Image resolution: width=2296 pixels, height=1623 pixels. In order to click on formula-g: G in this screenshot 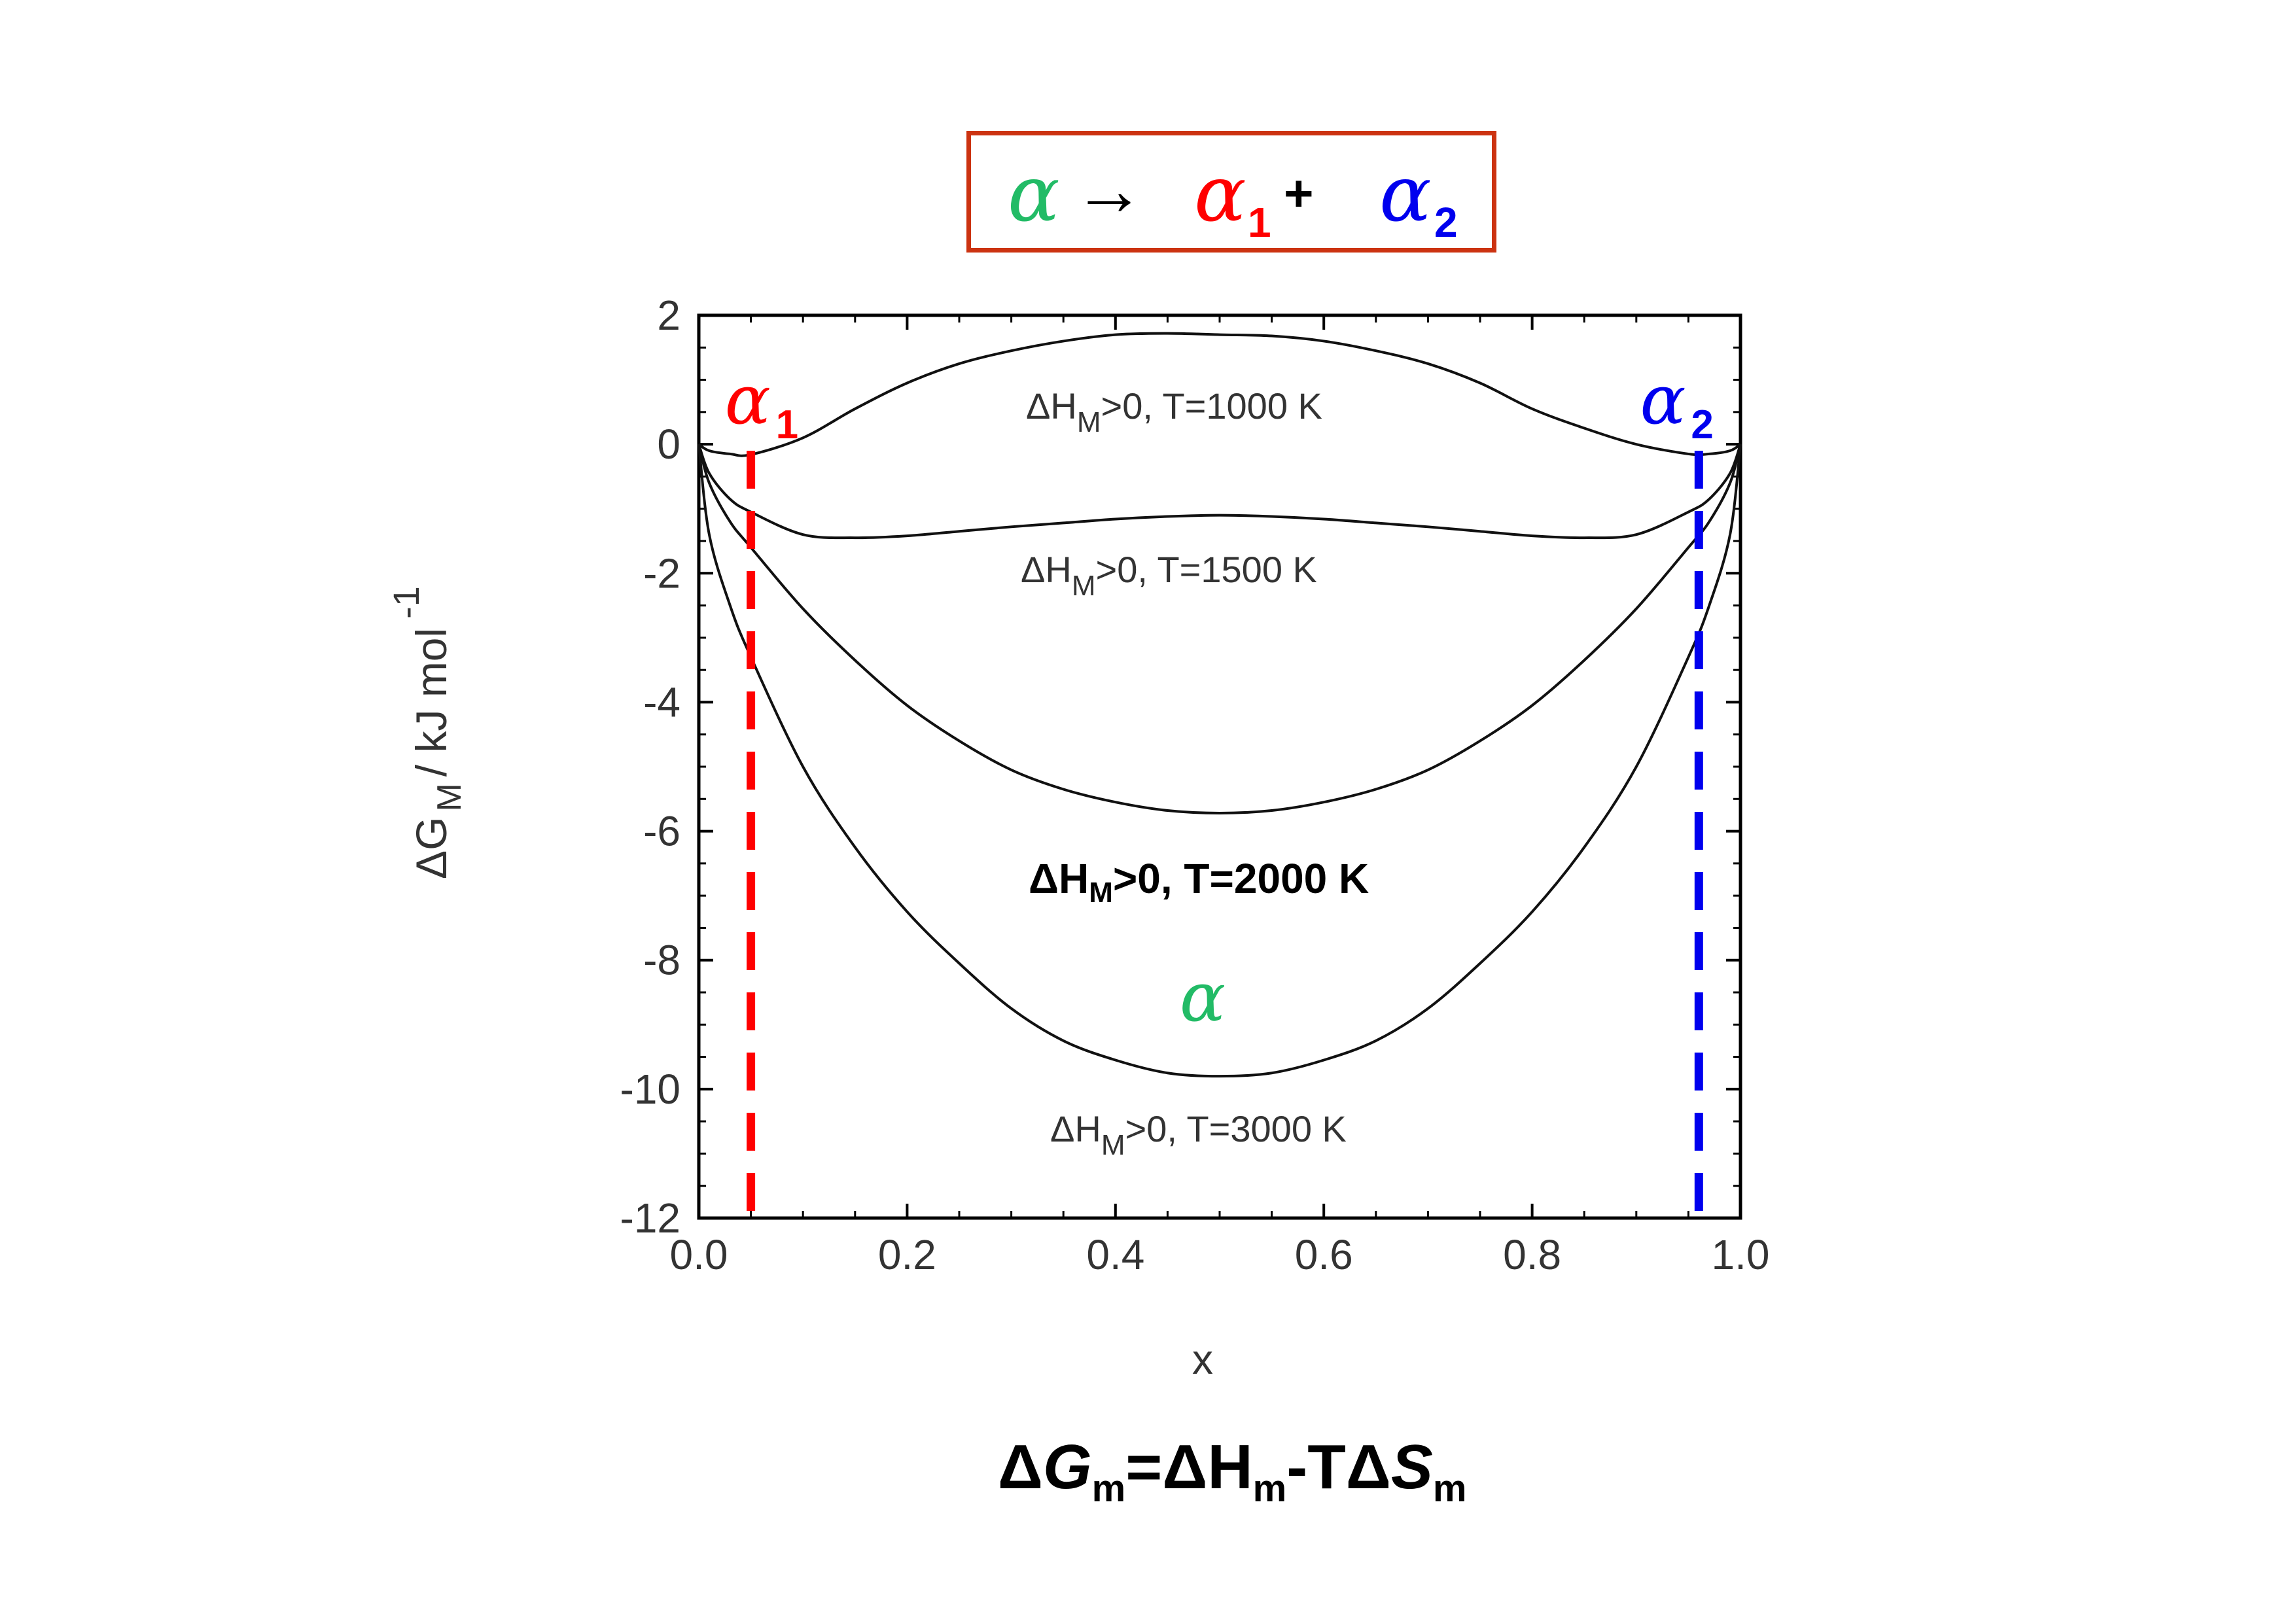, I will do `click(1067, 1467)`.